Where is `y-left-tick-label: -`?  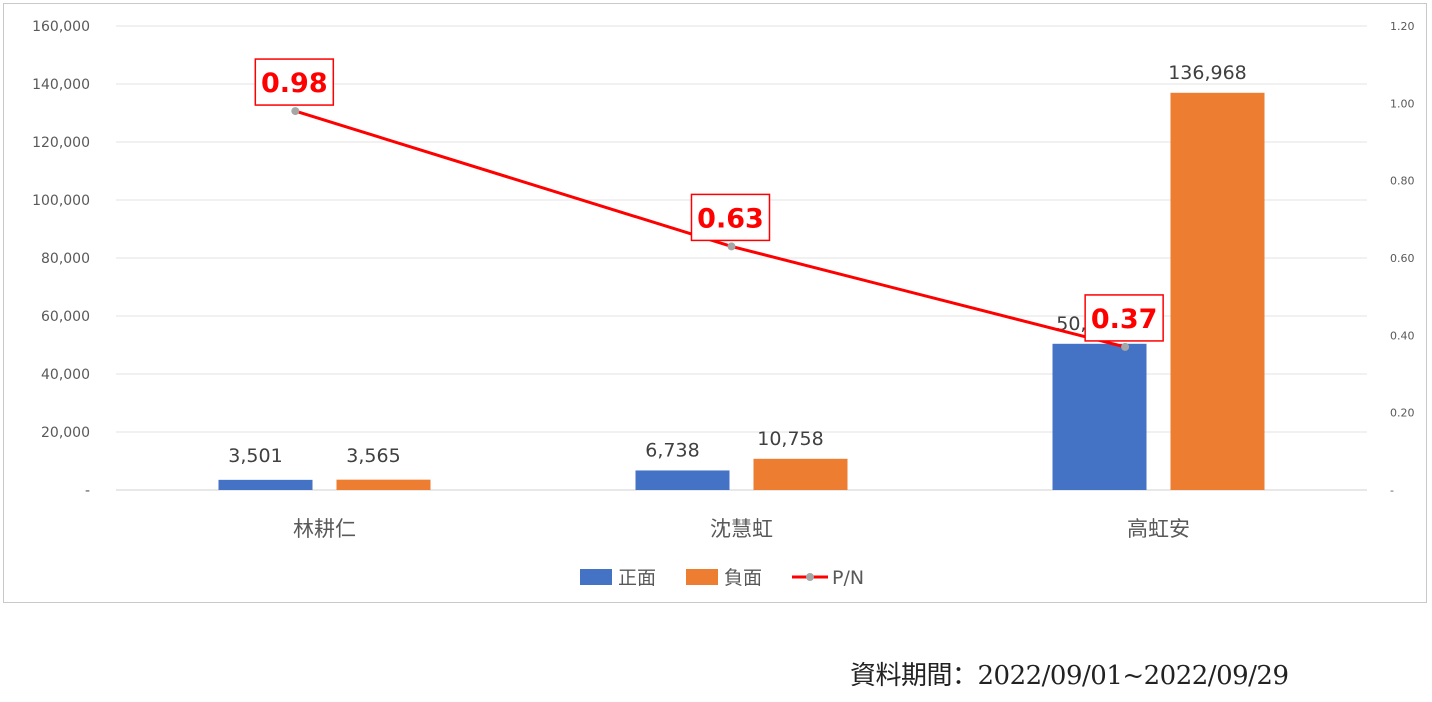
y-left-tick-label: - is located at coordinates (87, 491).